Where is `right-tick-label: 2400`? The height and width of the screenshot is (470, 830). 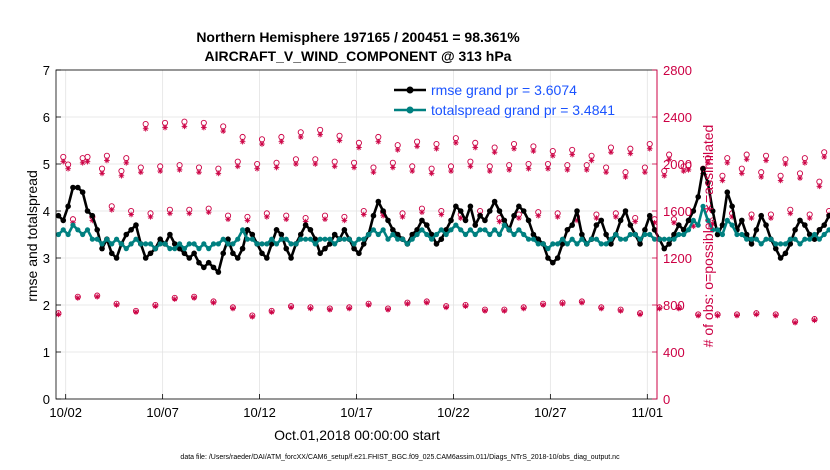 right-tick-label: 2400 is located at coordinates (677, 117).